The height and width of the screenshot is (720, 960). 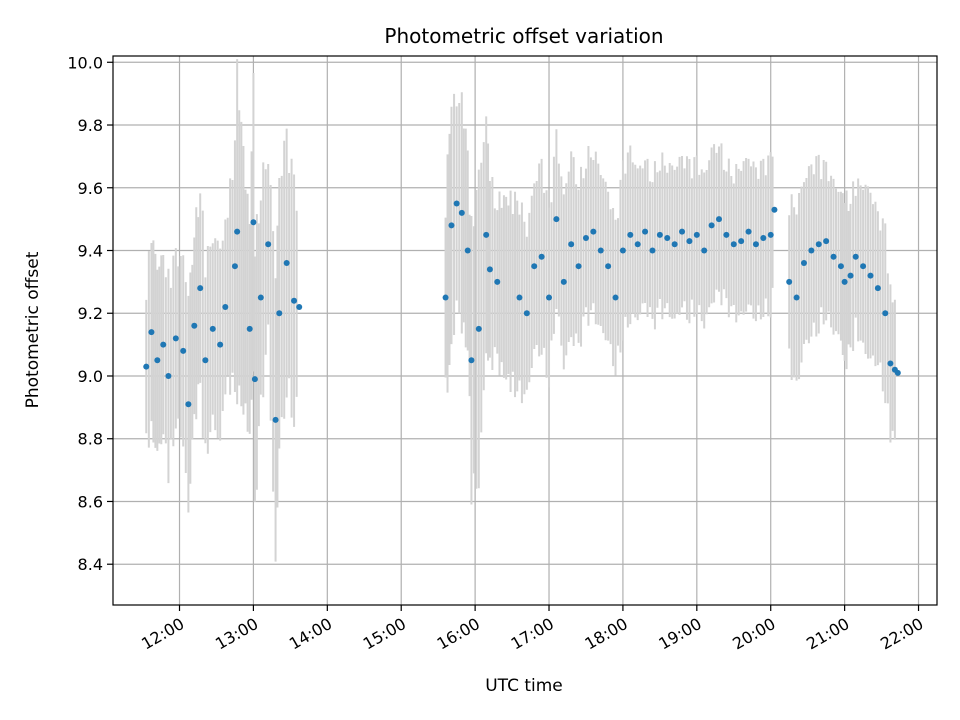 I want to click on y-tick-label: 8.4, so click(x=90, y=564).